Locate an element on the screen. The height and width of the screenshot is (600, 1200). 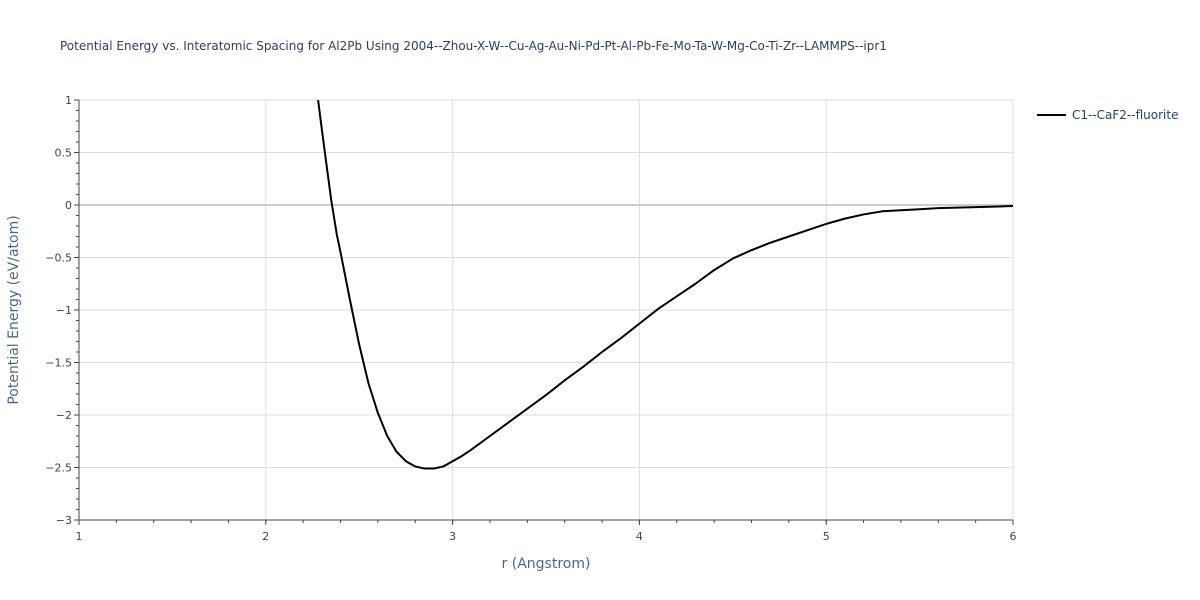
y-tick-label: −2 is located at coordinates (64, 415).